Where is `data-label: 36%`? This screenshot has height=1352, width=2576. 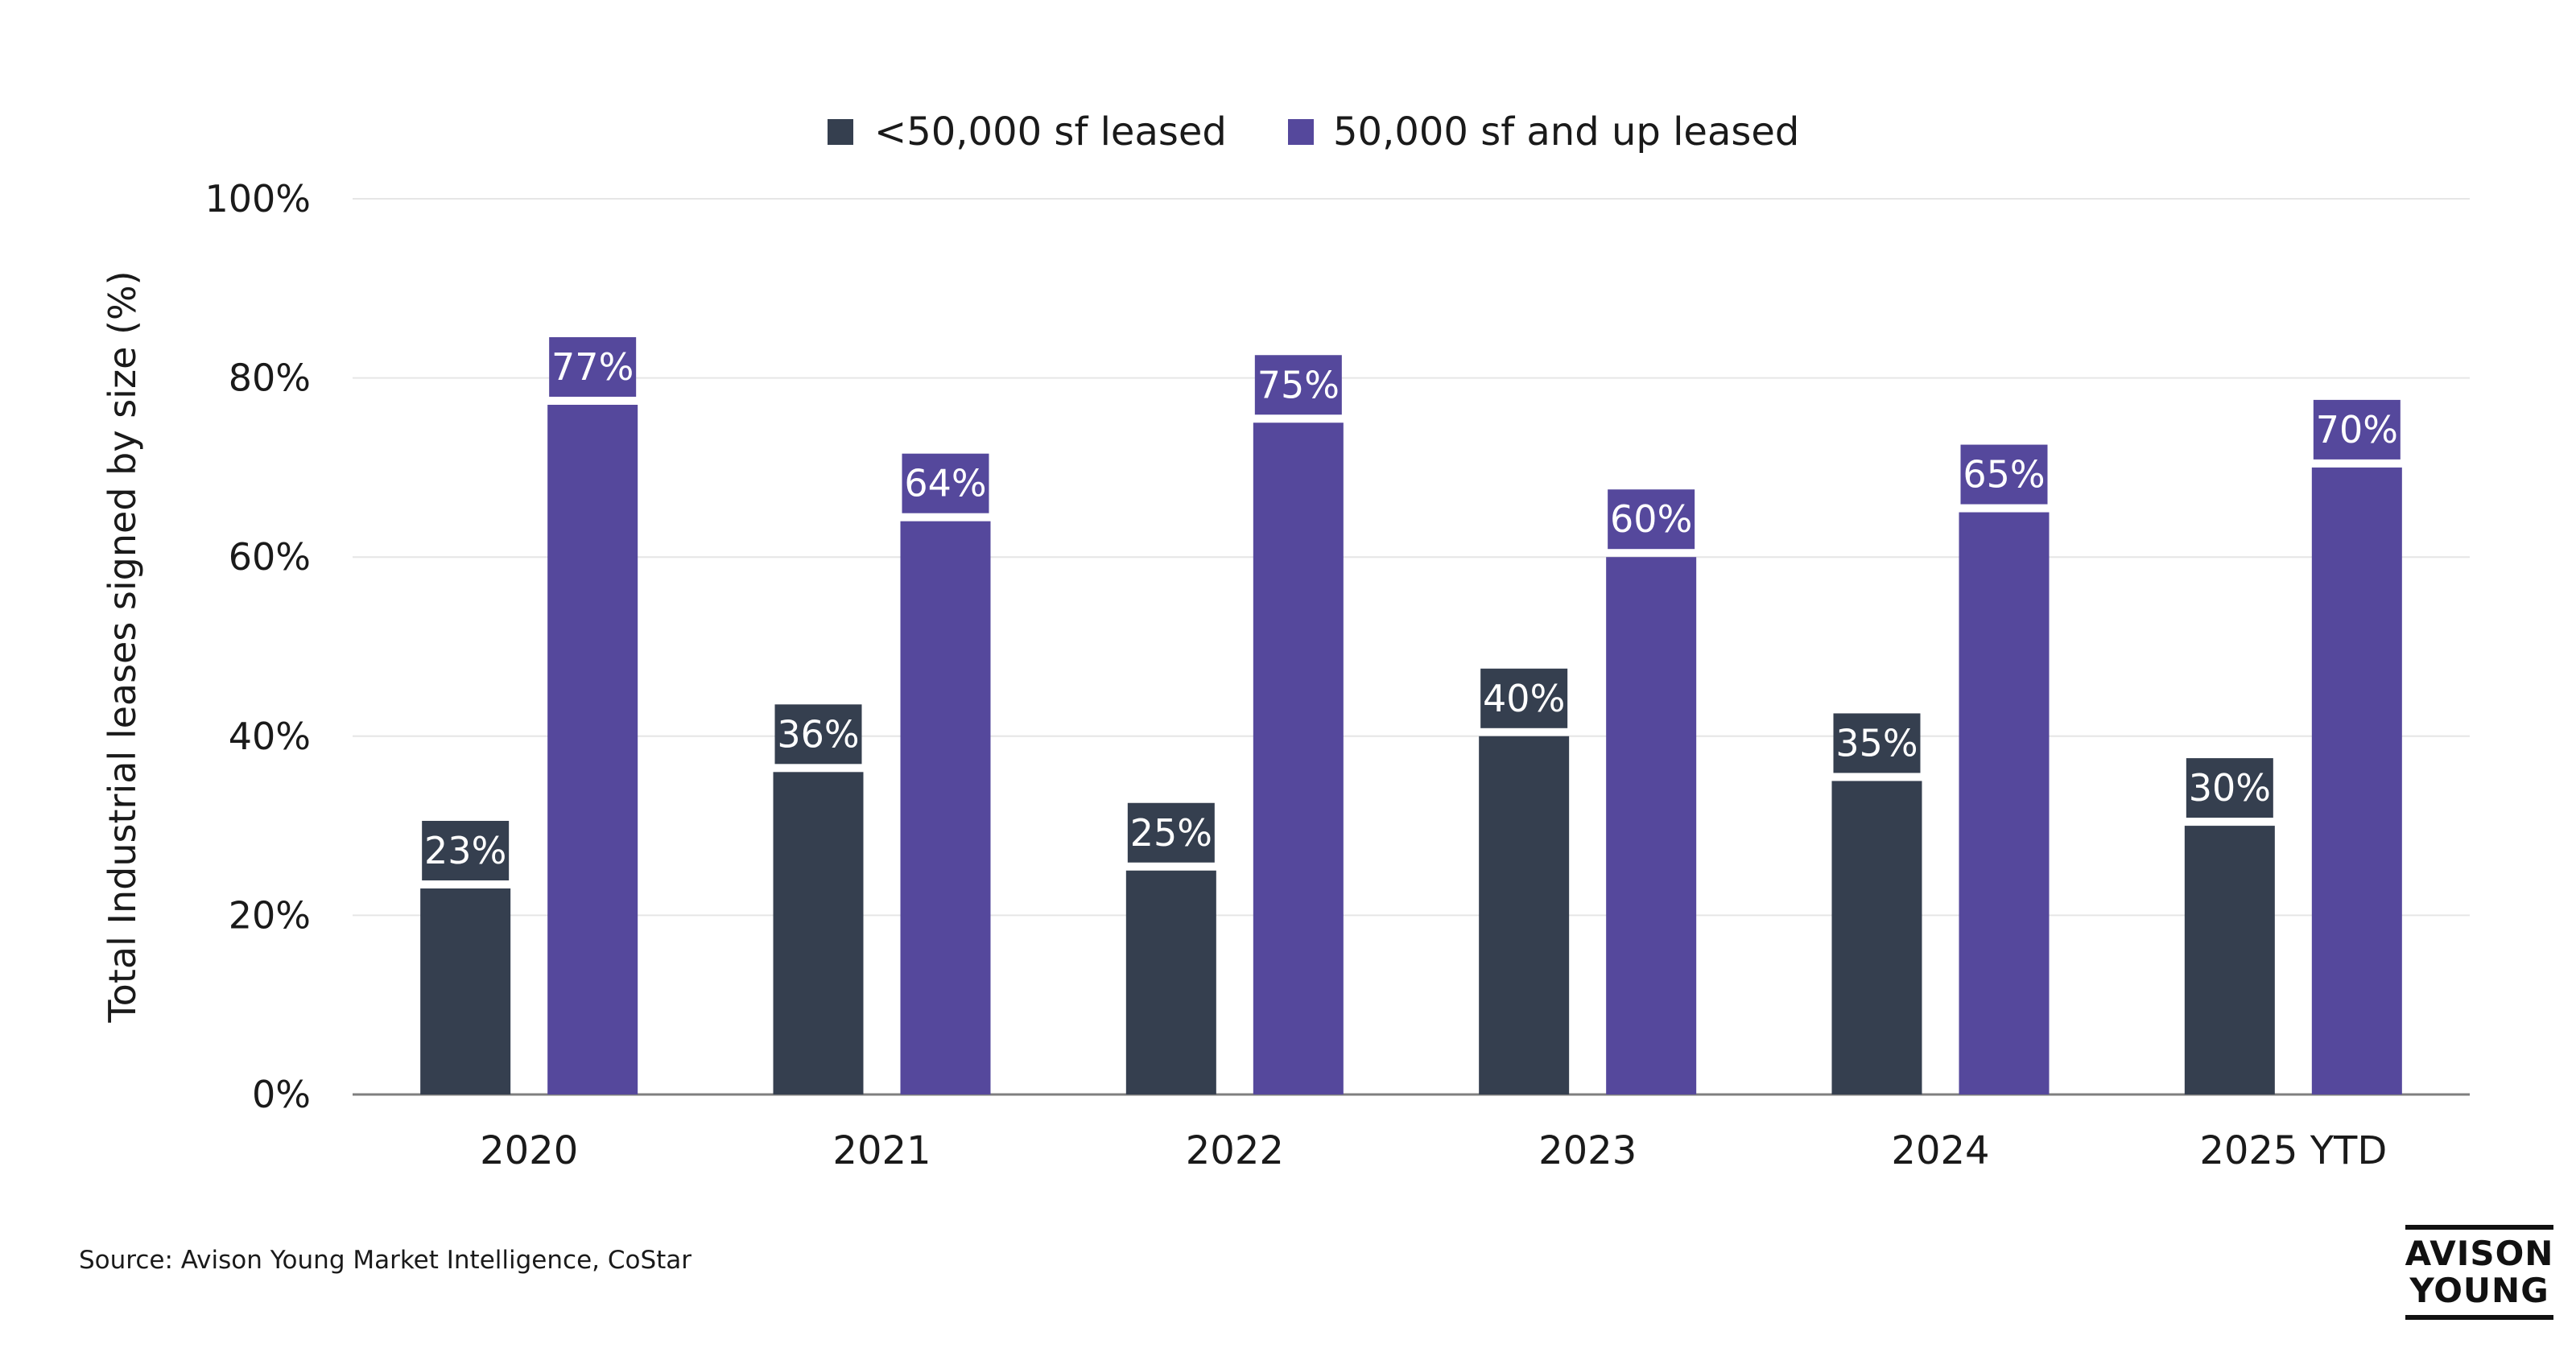
data-label: 36% is located at coordinates (818, 734).